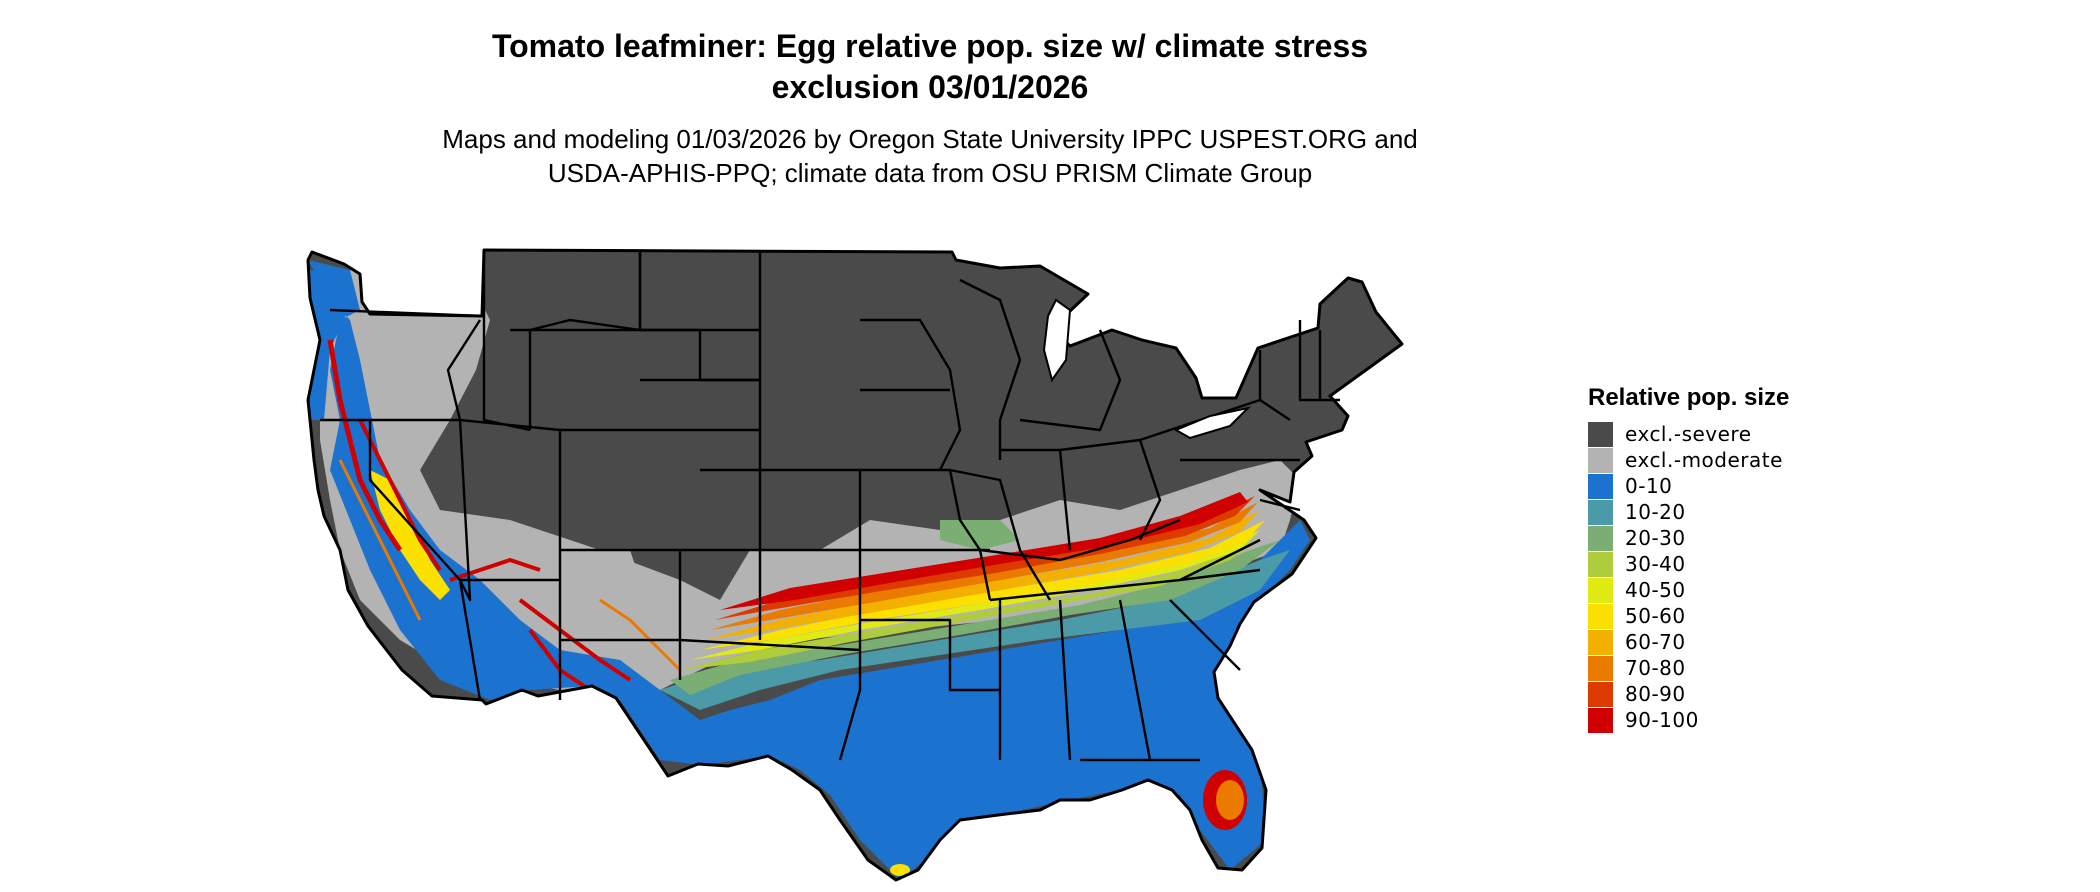 The height and width of the screenshot is (892, 2100). I want to click on legend-label: 80-90, so click(1655, 694).